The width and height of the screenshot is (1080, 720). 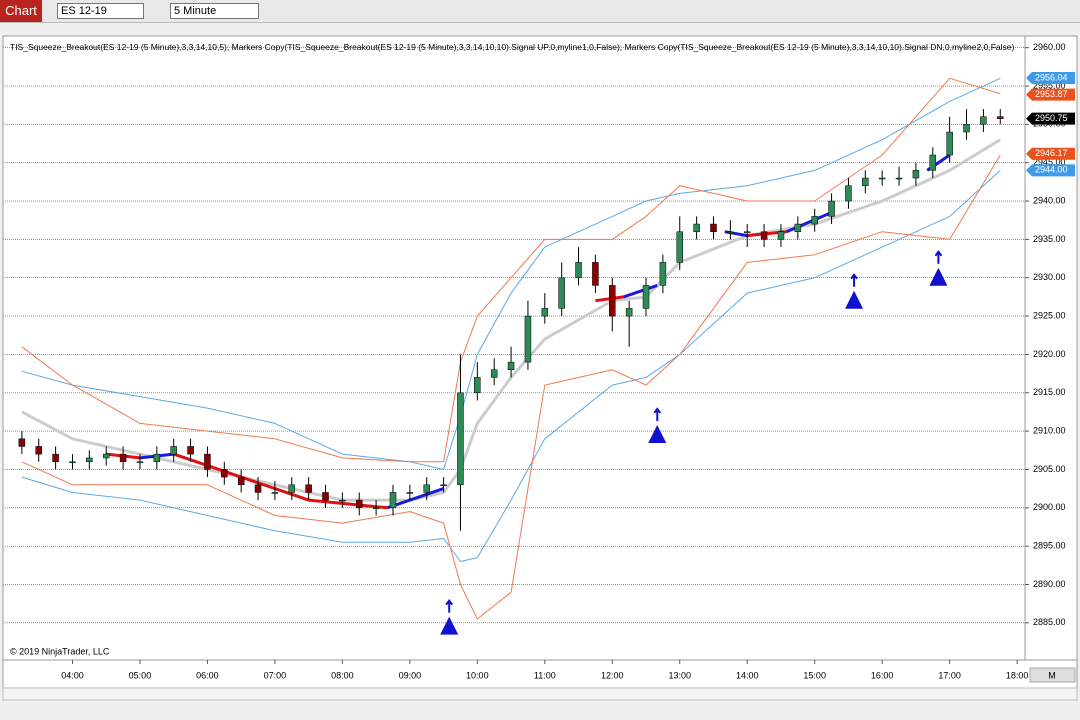 I want to click on price-marker-label: 2950.75, so click(x=1051, y=118).